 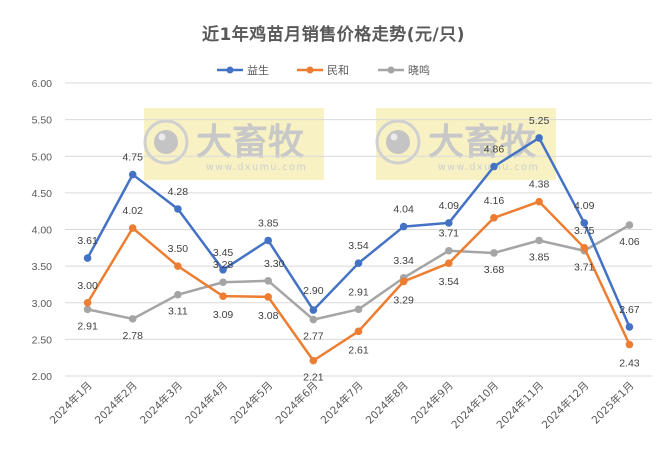 What do you see at coordinates (313, 337) in the screenshot?
I see `data-label: 2.77` at bounding box center [313, 337].